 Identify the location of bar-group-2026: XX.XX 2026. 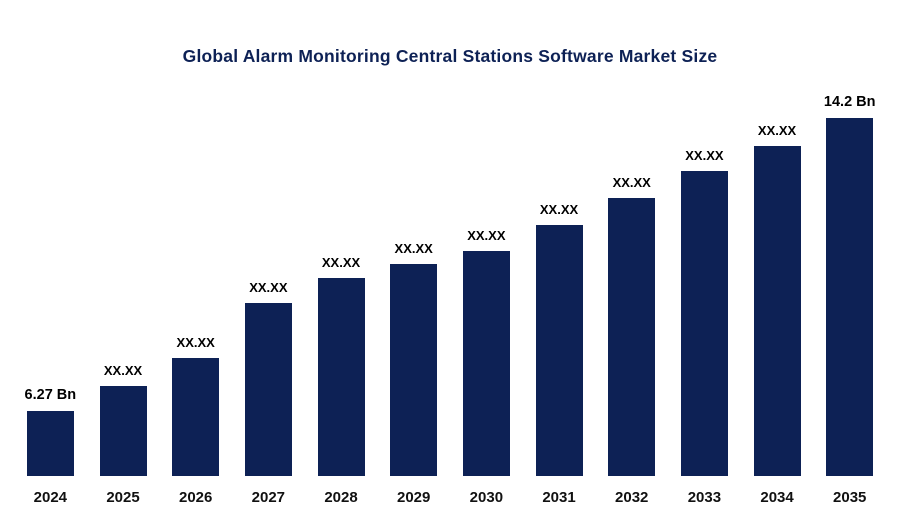
(195, 421).